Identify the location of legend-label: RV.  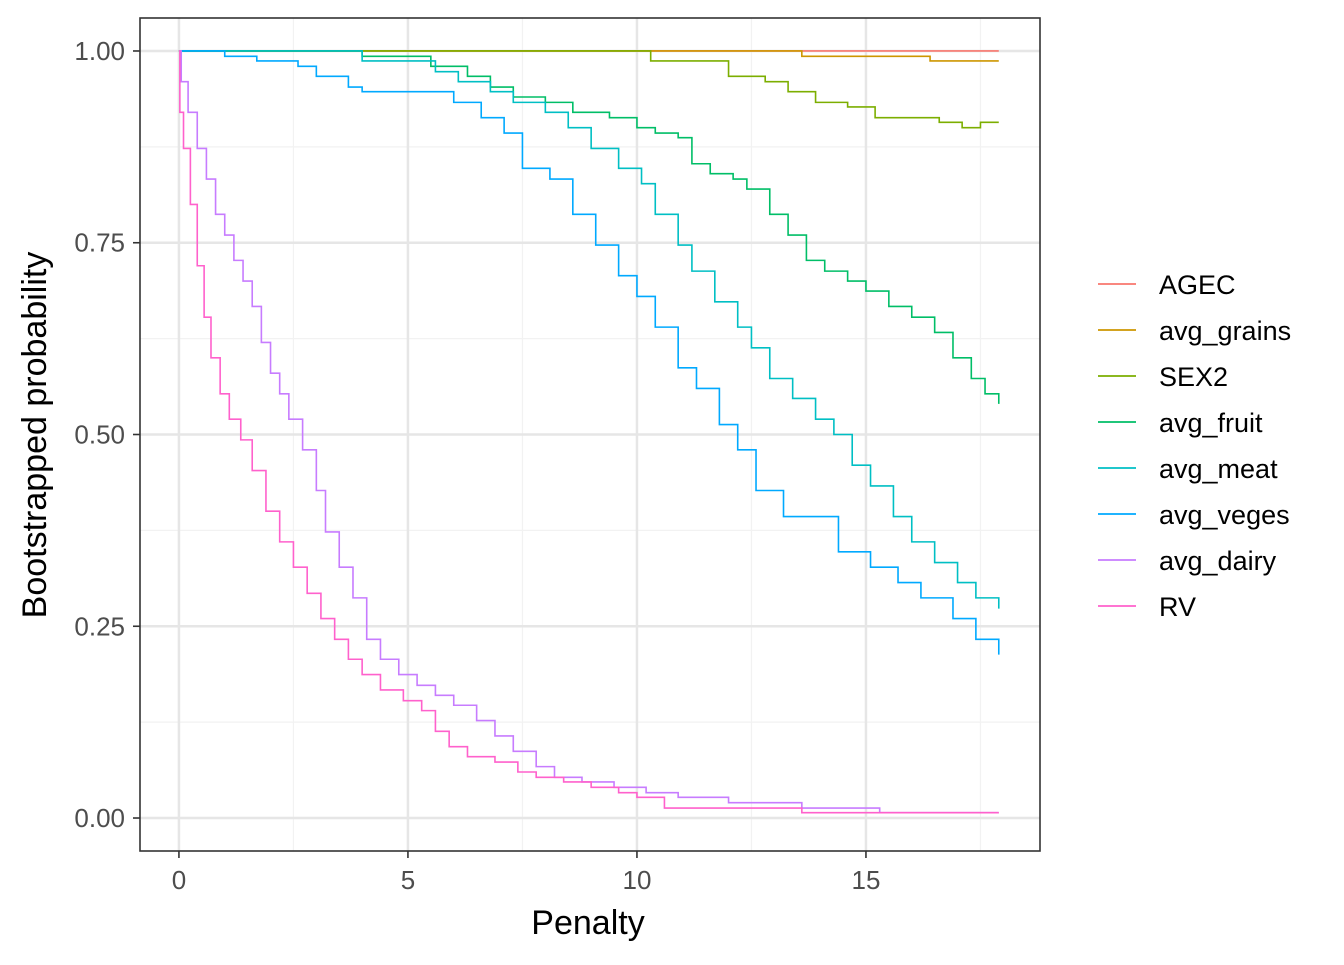
(1177, 607).